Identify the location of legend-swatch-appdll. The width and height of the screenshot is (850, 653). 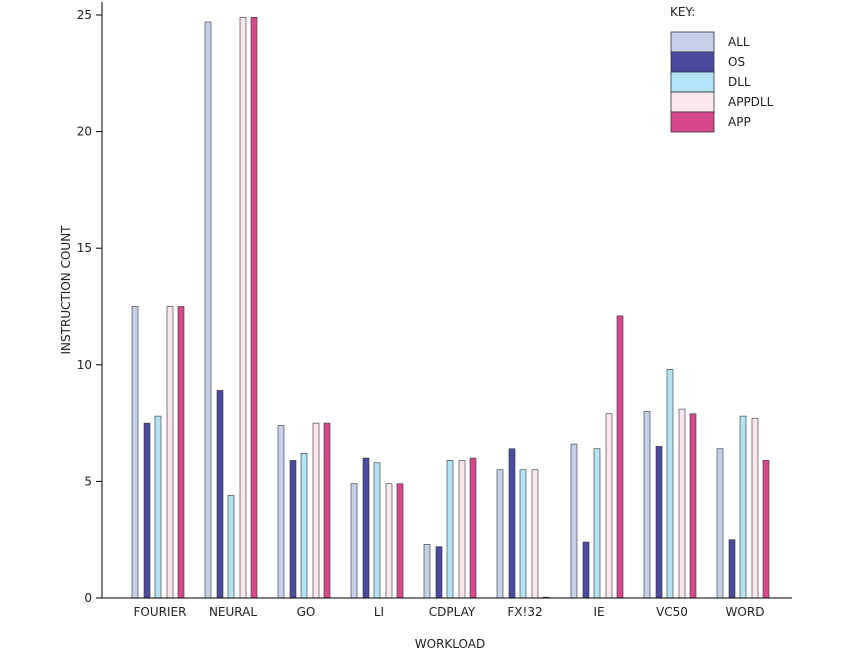
(692, 102).